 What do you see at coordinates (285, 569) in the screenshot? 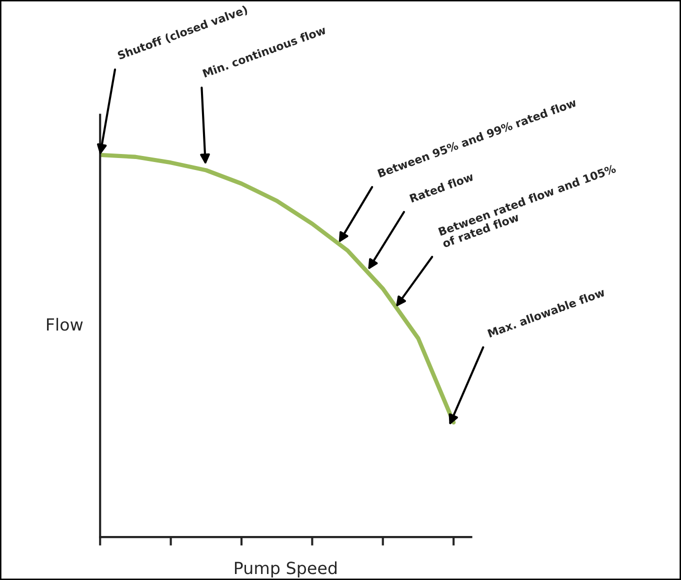
I see `x-axis-title: Pump Speed` at bounding box center [285, 569].